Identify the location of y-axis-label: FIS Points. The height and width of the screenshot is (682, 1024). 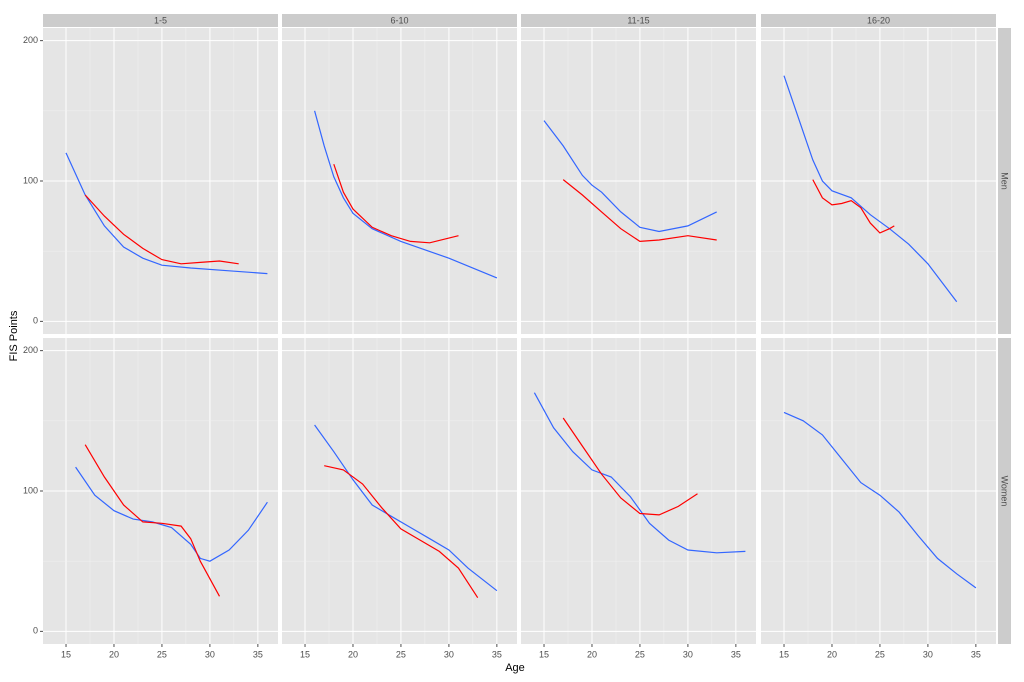
(14, 335).